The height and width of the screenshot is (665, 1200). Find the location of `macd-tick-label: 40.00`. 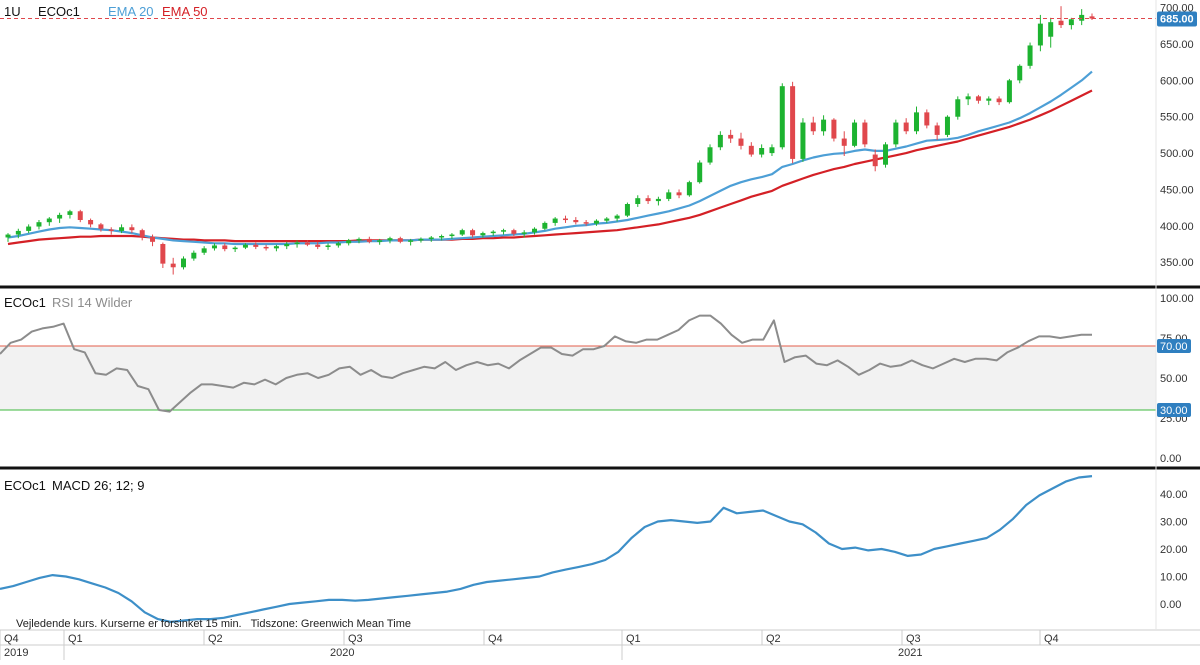

macd-tick-label: 40.00 is located at coordinates (1174, 495).